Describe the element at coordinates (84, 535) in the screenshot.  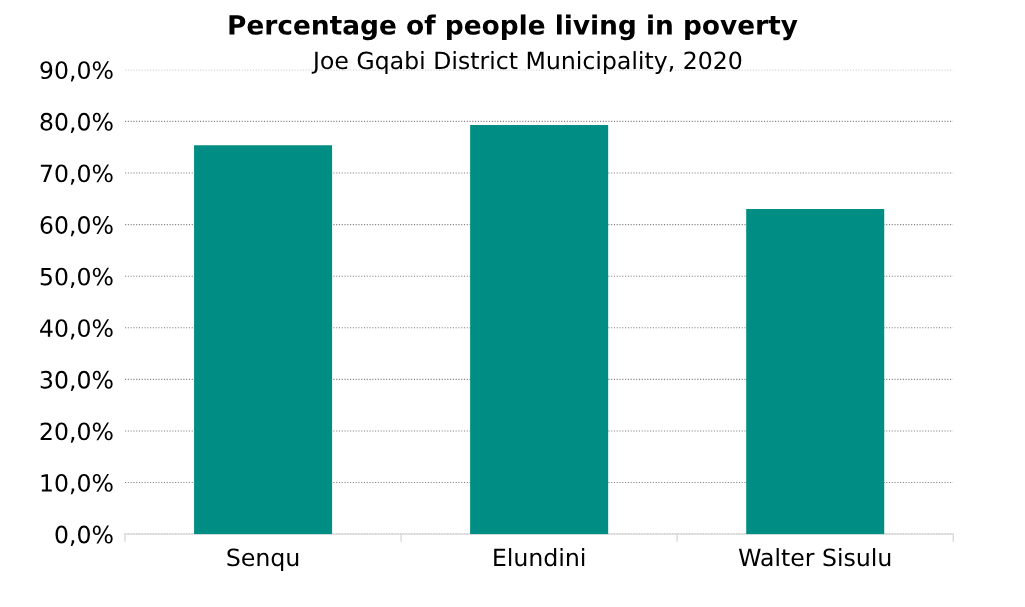
I see `y-tick-label: 0,0%` at that location.